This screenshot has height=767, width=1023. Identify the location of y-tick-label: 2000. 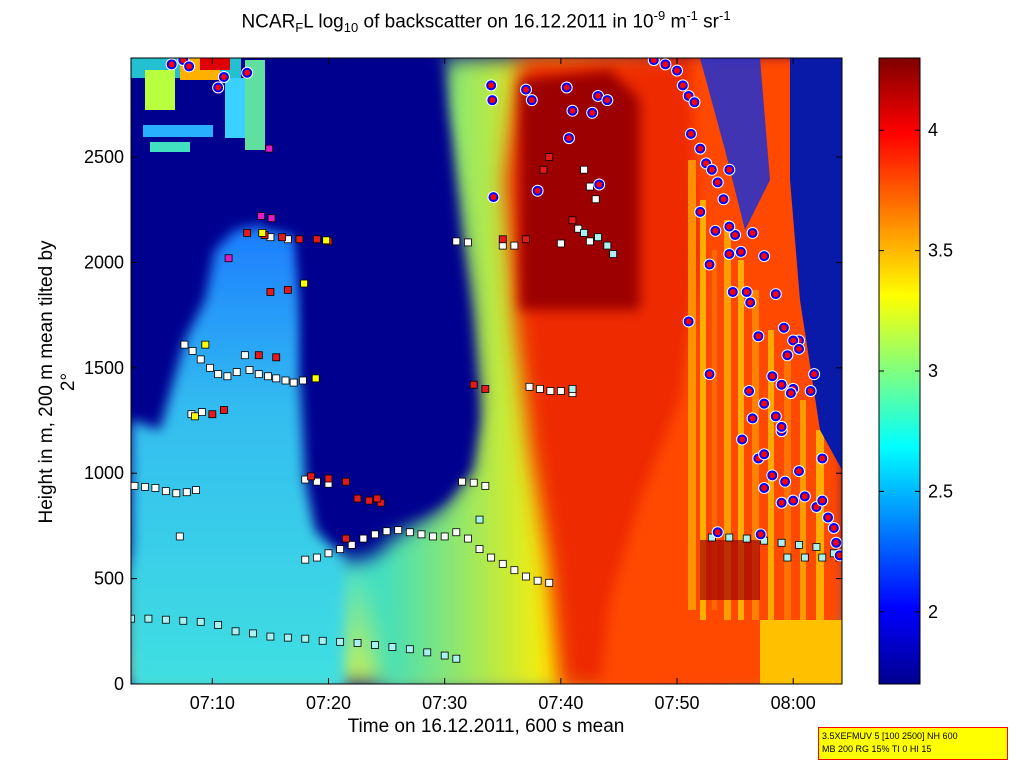
(104, 262).